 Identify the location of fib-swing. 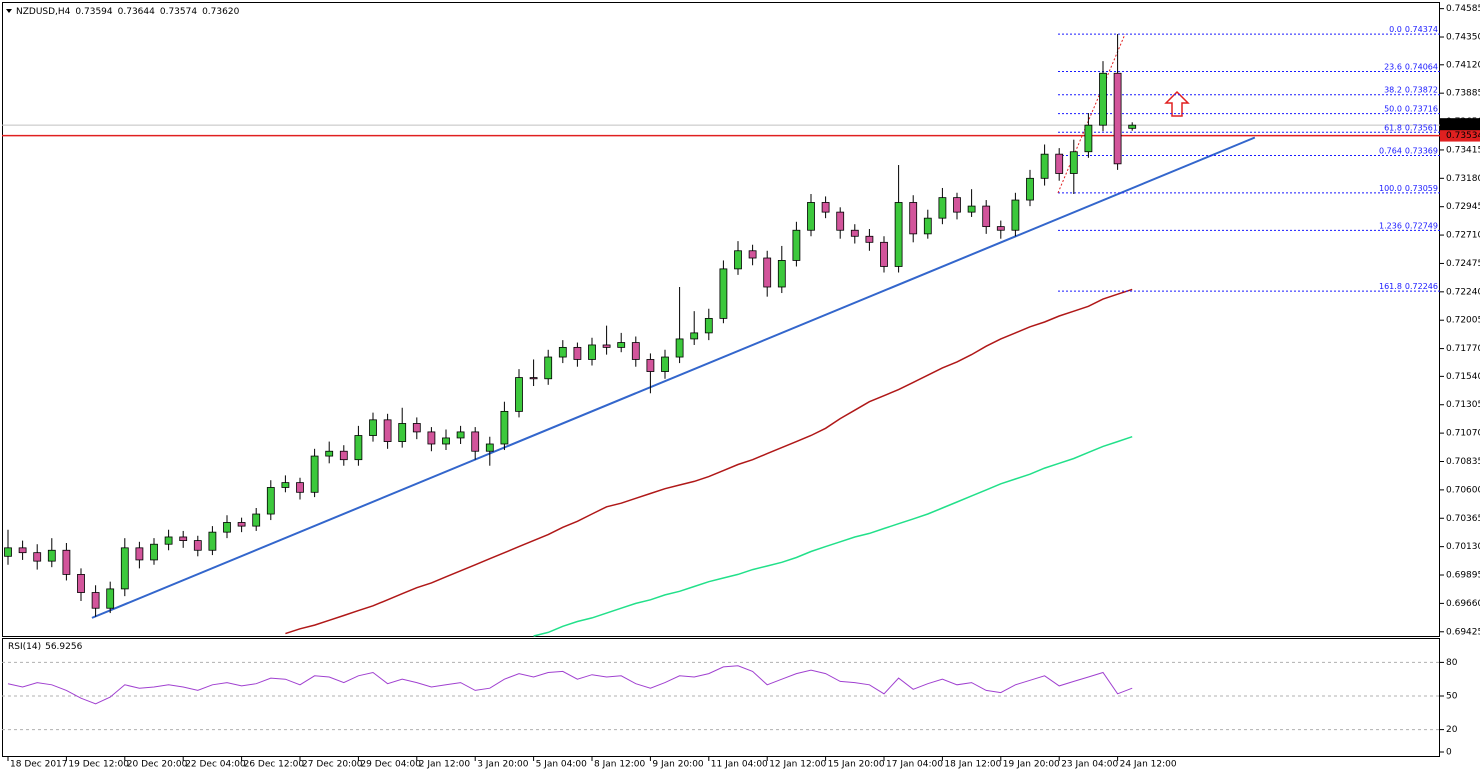
(1091, 113).